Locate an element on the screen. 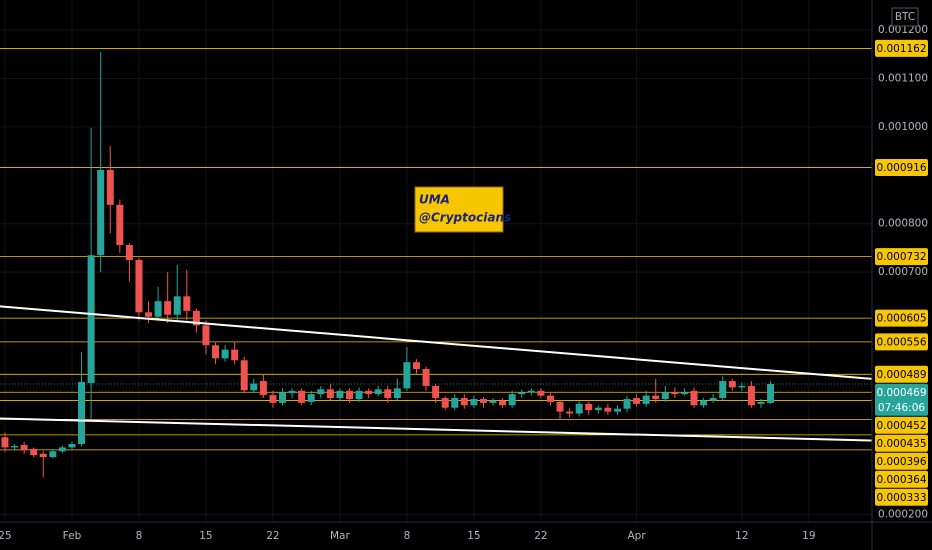  price-label: 0.000469 is located at coordinates (901, 393).